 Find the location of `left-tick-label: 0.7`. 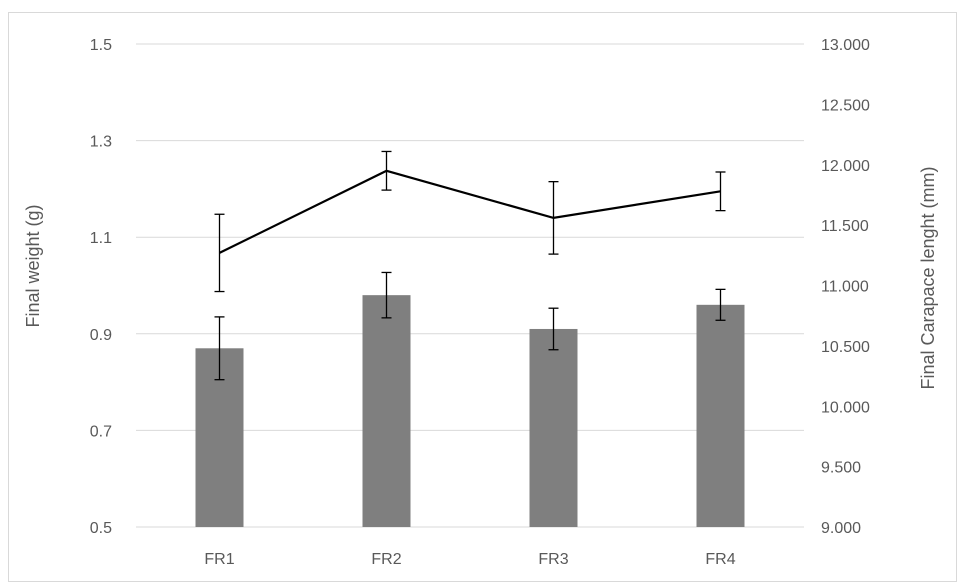

left-tick-label: 0.7 is located at coordinates (101, 431).